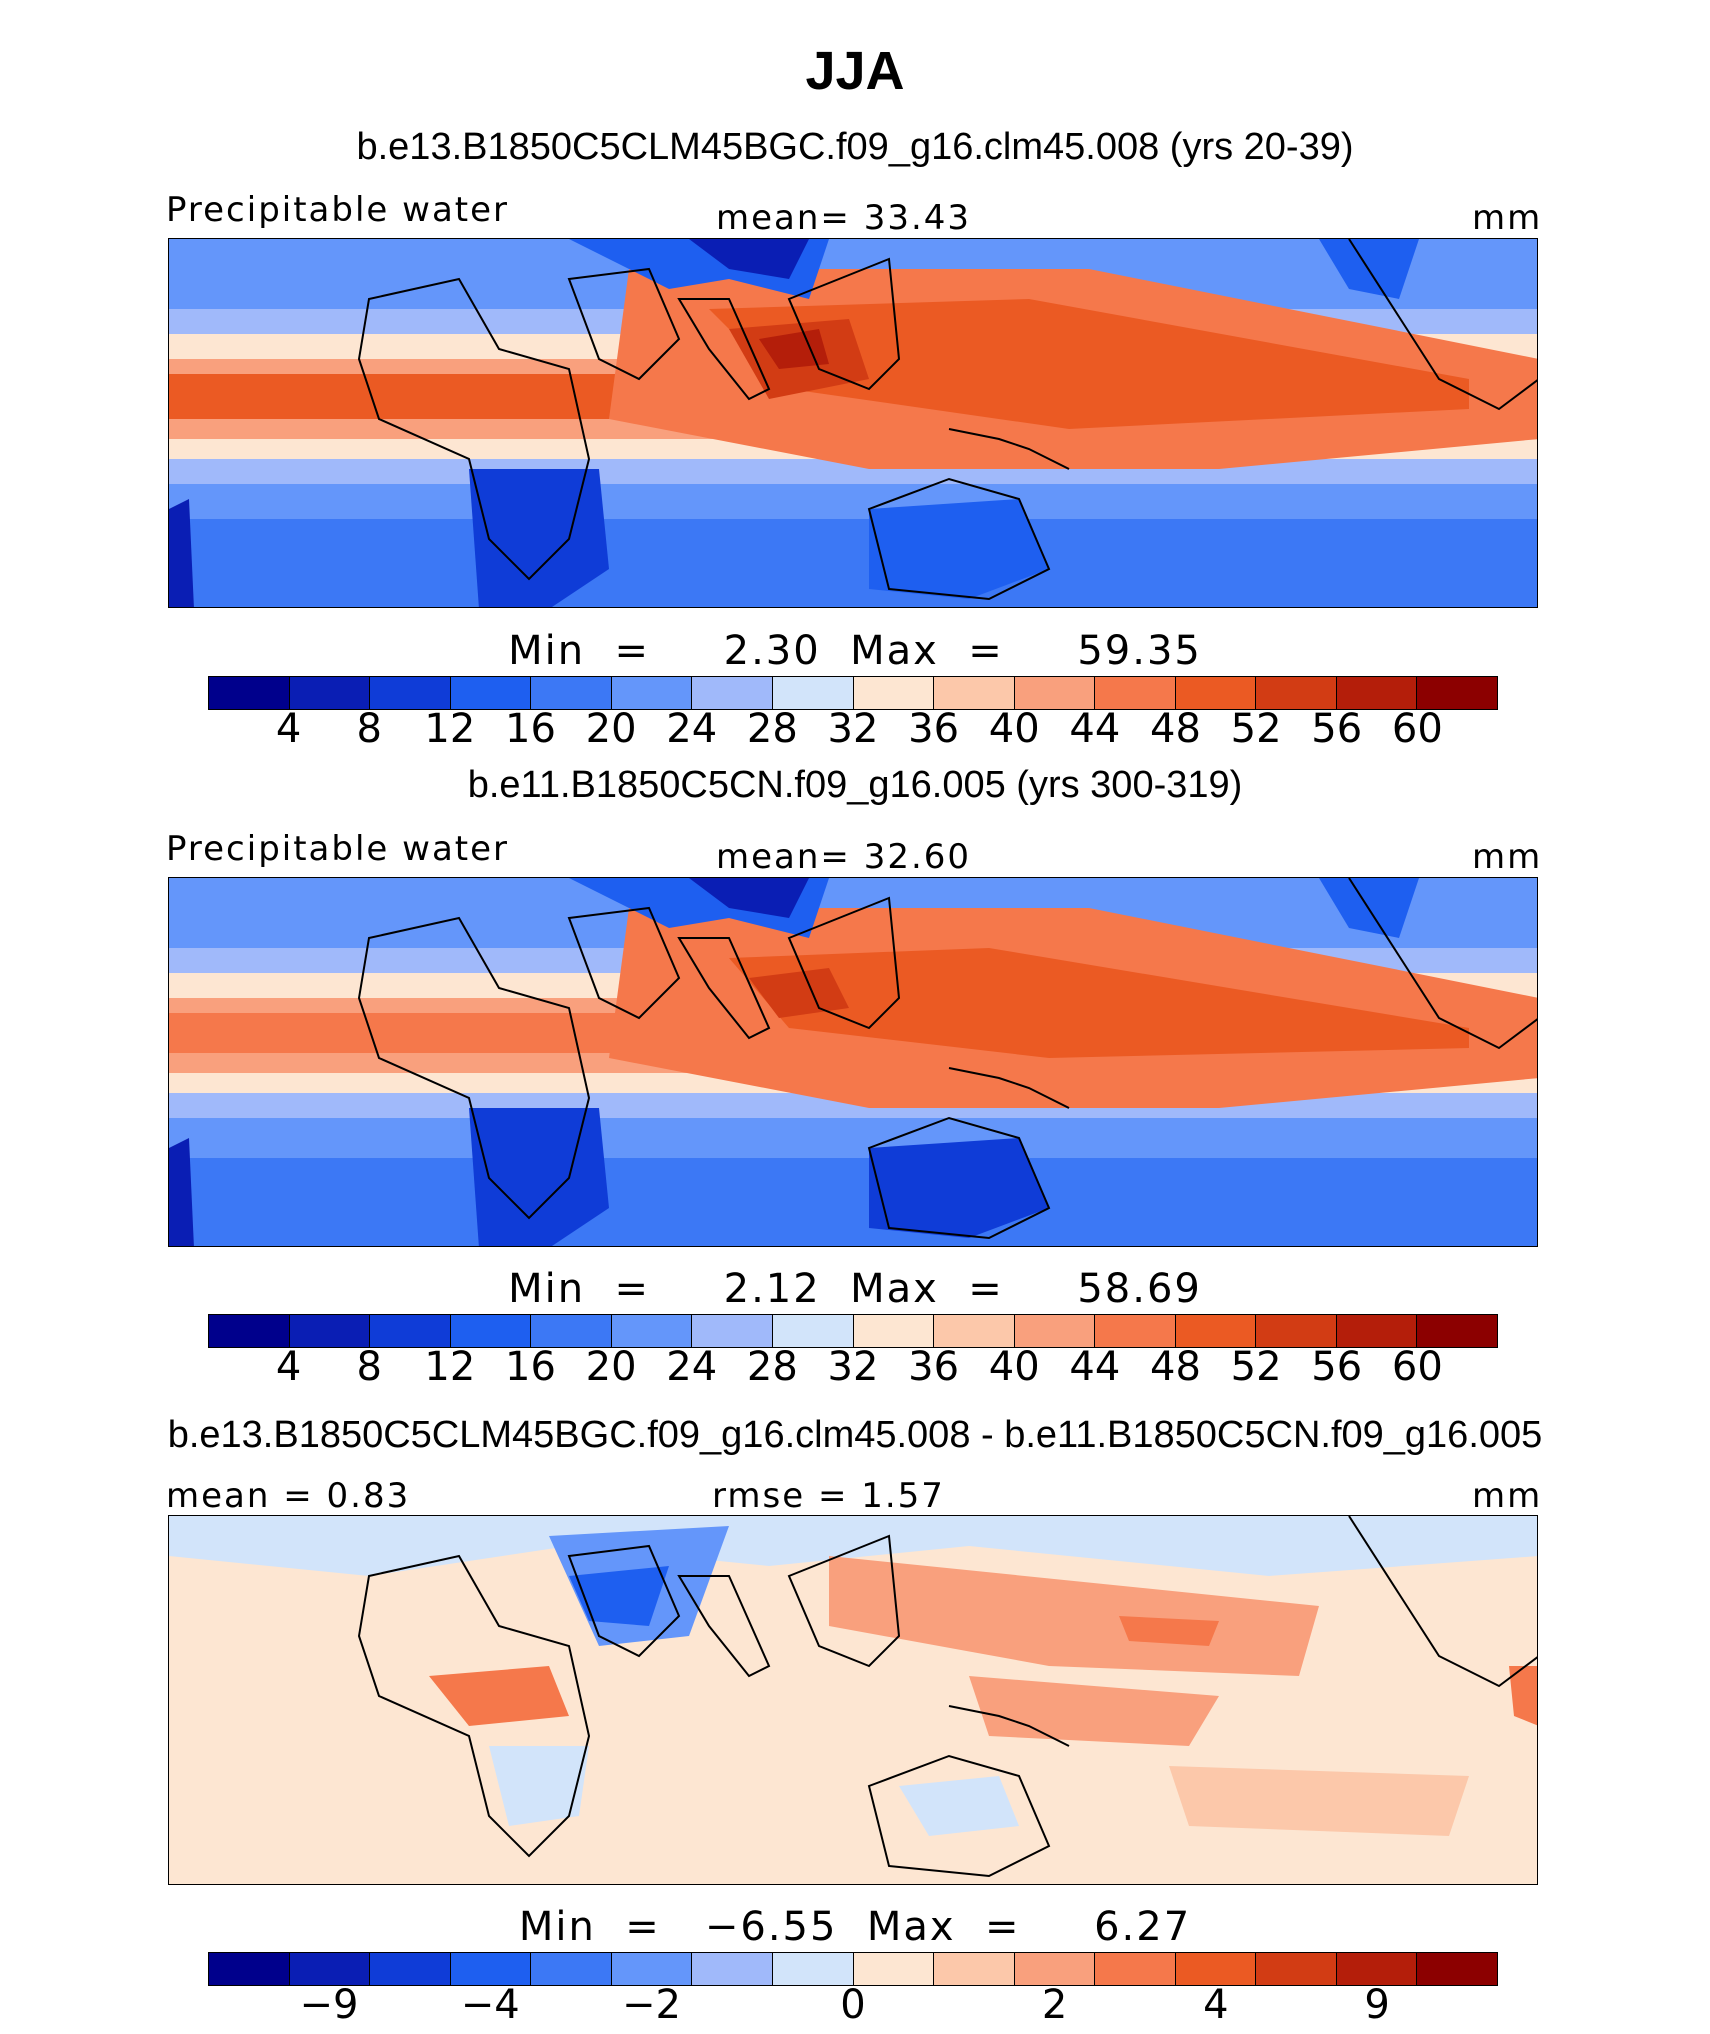 The height and width of the screenshot is (2034, 1710). What do you see at coordinates (844, 857) in the screenshot?
I see `panel2-mean-label: mean= 32.60` at bounding box center [844, 857].